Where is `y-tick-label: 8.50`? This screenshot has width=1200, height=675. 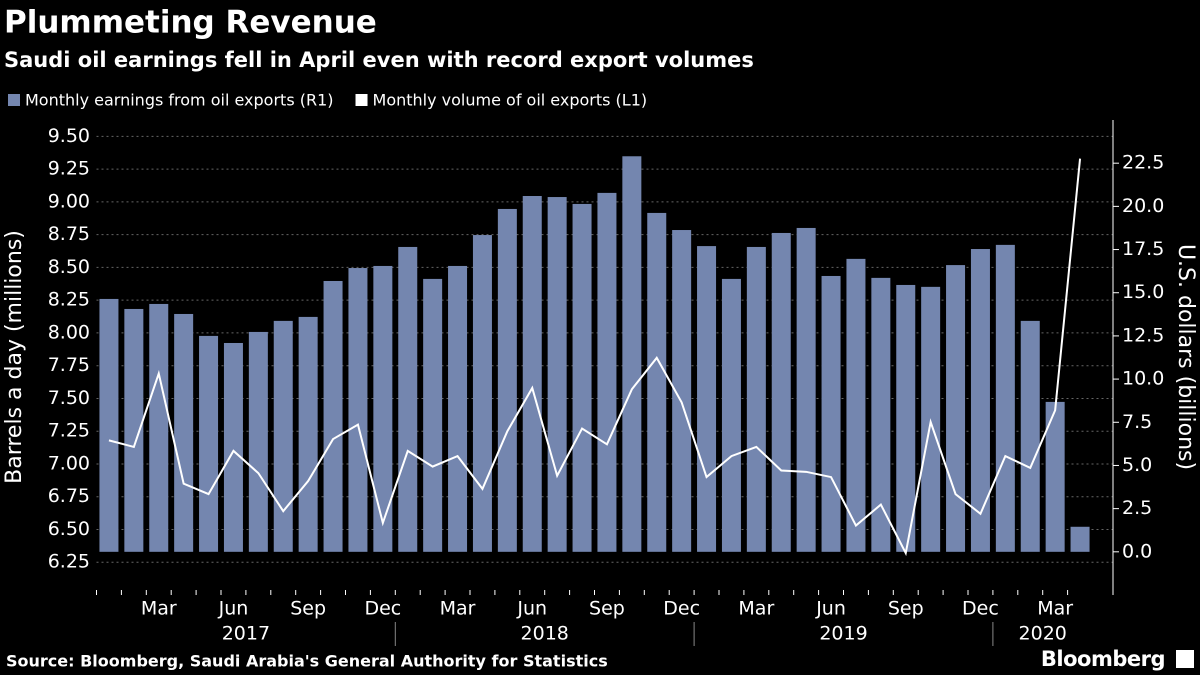
y-tick-label: 8.50 is located at coordinates (69, 267).